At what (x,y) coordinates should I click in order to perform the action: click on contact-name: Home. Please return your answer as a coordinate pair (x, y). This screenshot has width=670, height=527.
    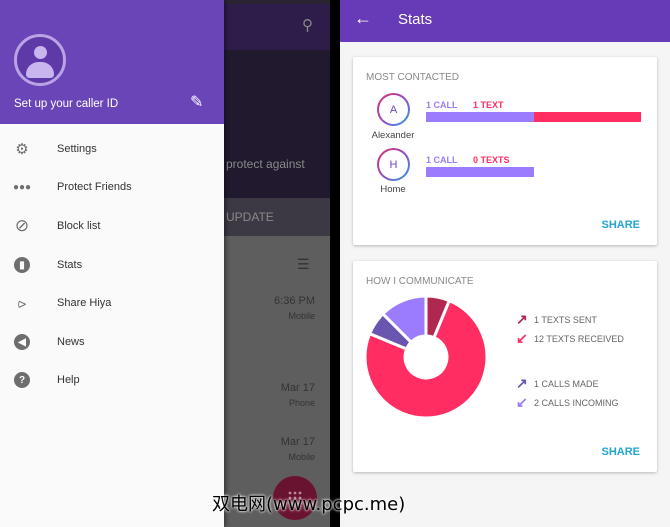
    Looking at the image, I should click on (393, 189).